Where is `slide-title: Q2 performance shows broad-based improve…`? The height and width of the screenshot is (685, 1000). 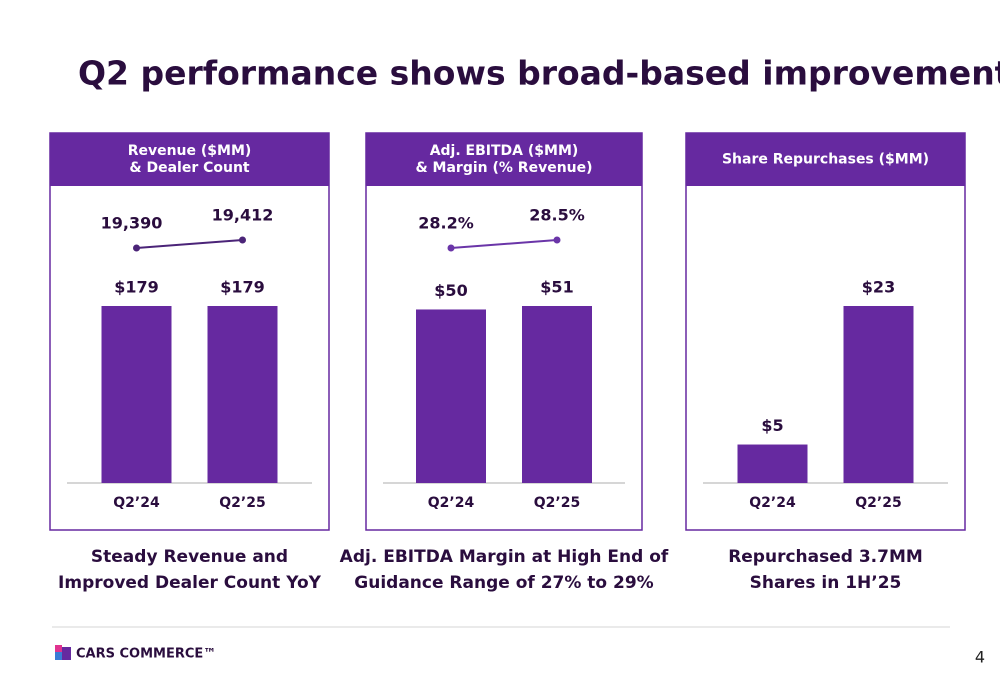
slide-title: Q2 performance shows broad-based improve… is located at coordinates (539, 73).